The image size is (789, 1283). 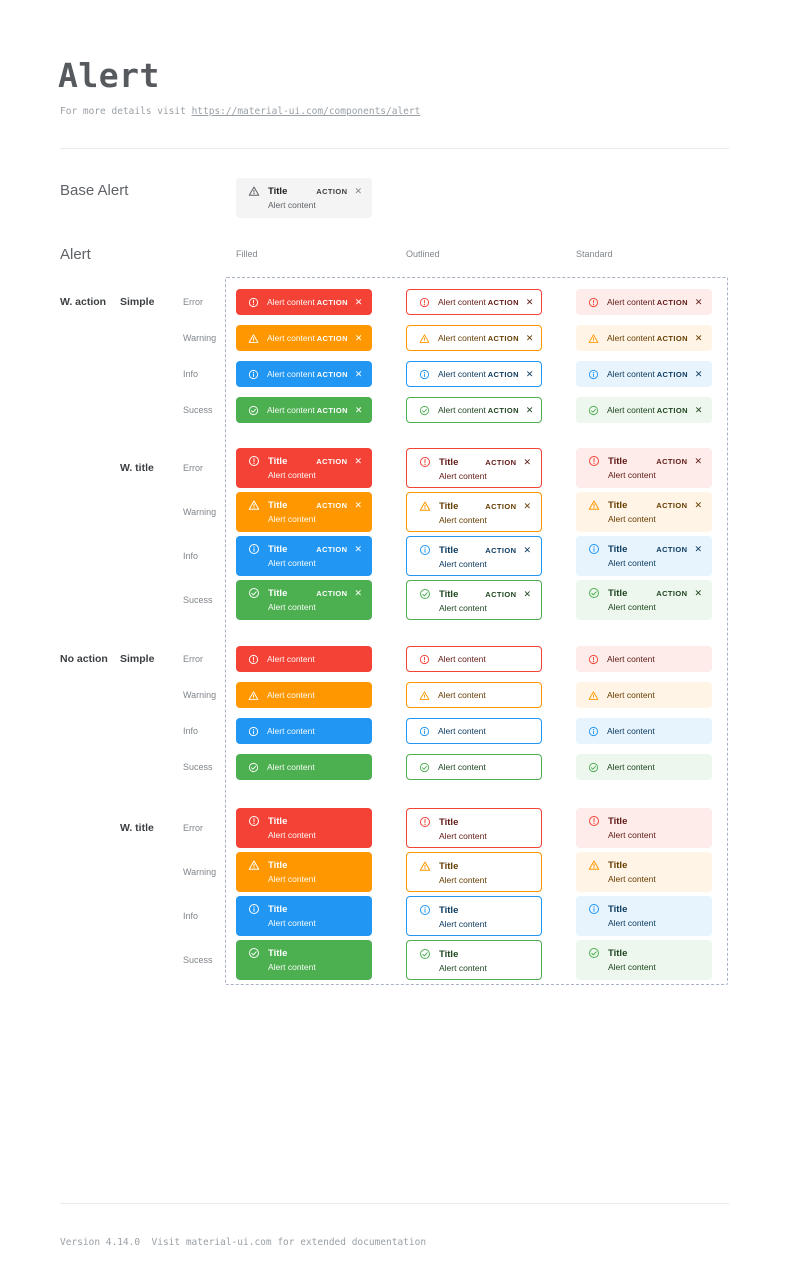 I want to click on alert-filled-success-titled: Title Alert content, so click(x=304, y=960).